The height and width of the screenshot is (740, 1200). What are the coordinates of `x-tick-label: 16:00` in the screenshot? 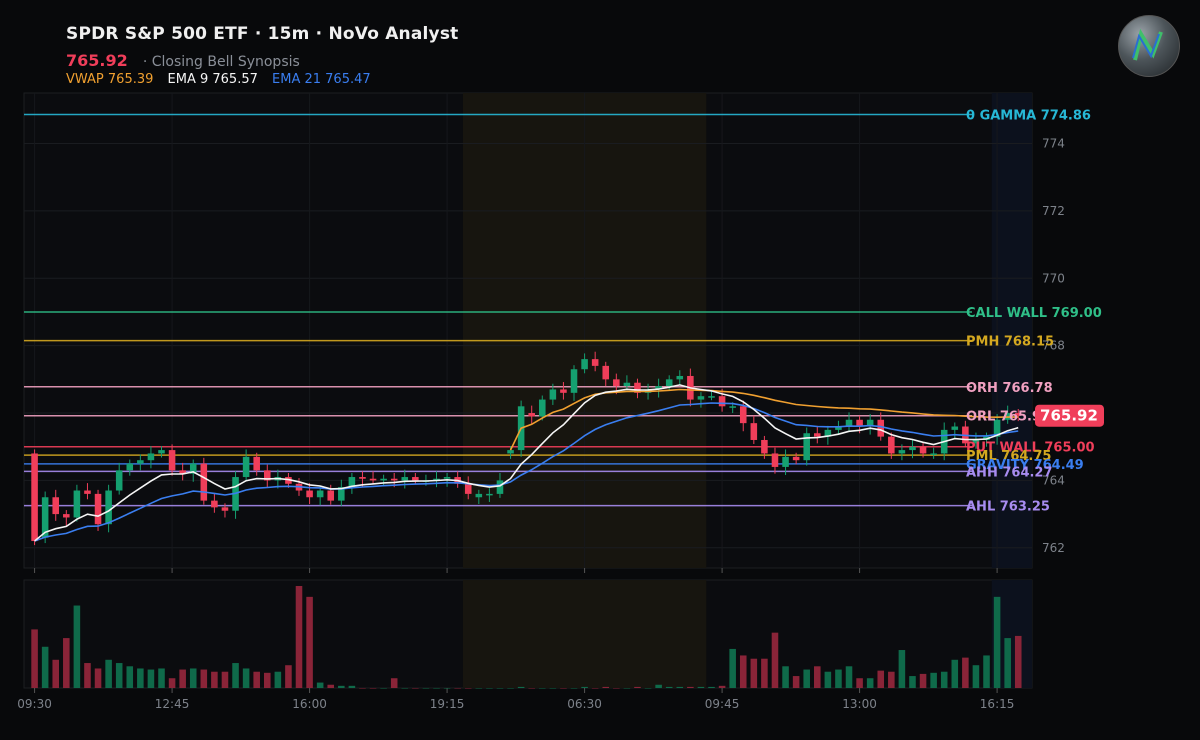 It's located at (309, 704).